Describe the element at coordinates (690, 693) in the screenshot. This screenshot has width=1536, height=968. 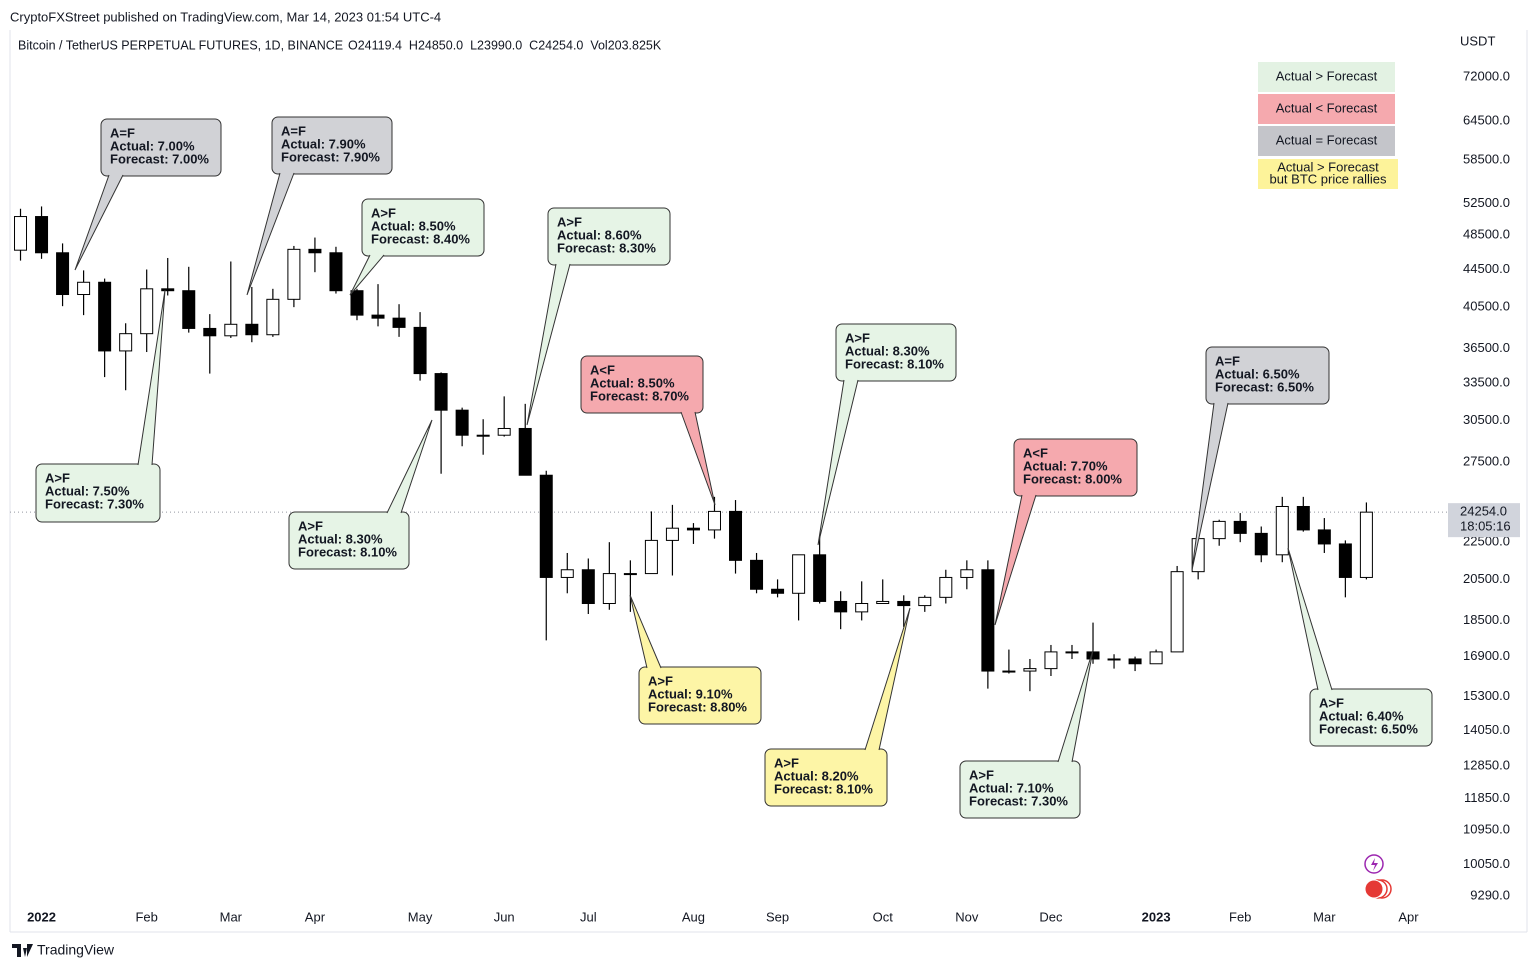
I see `annotation-actual: Actual: 9.10%` at that location.